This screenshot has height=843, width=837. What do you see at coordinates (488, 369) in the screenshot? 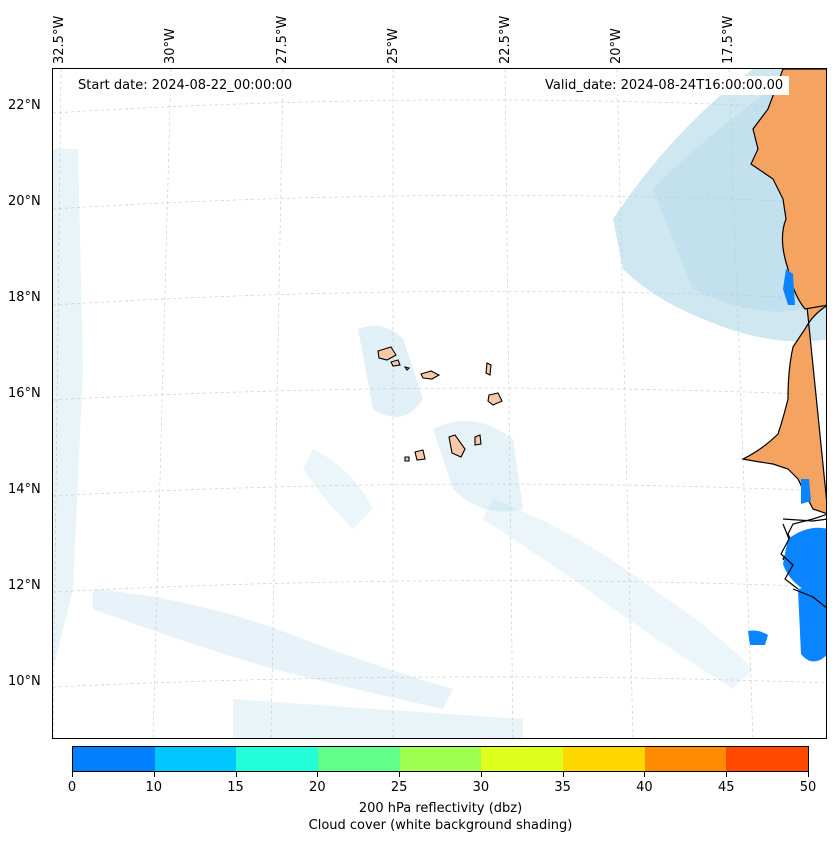
I see `island-sal` at bounding box center [488, 369].